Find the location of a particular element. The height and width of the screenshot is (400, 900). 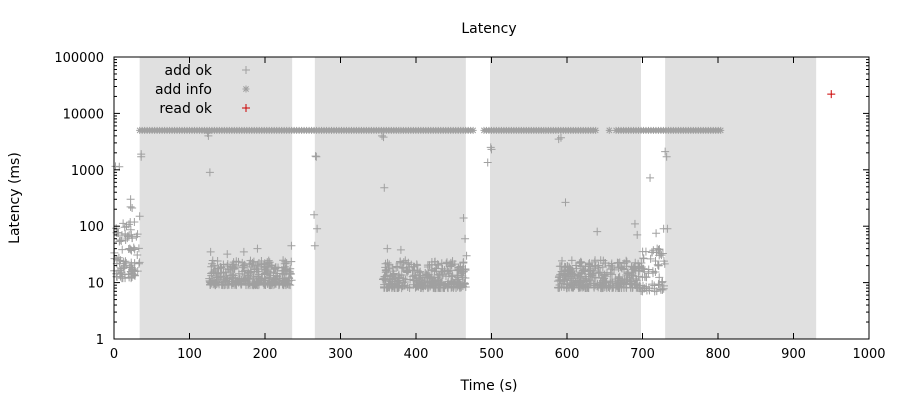

y-tick-label: 1 is located at coordinates (100, 340).